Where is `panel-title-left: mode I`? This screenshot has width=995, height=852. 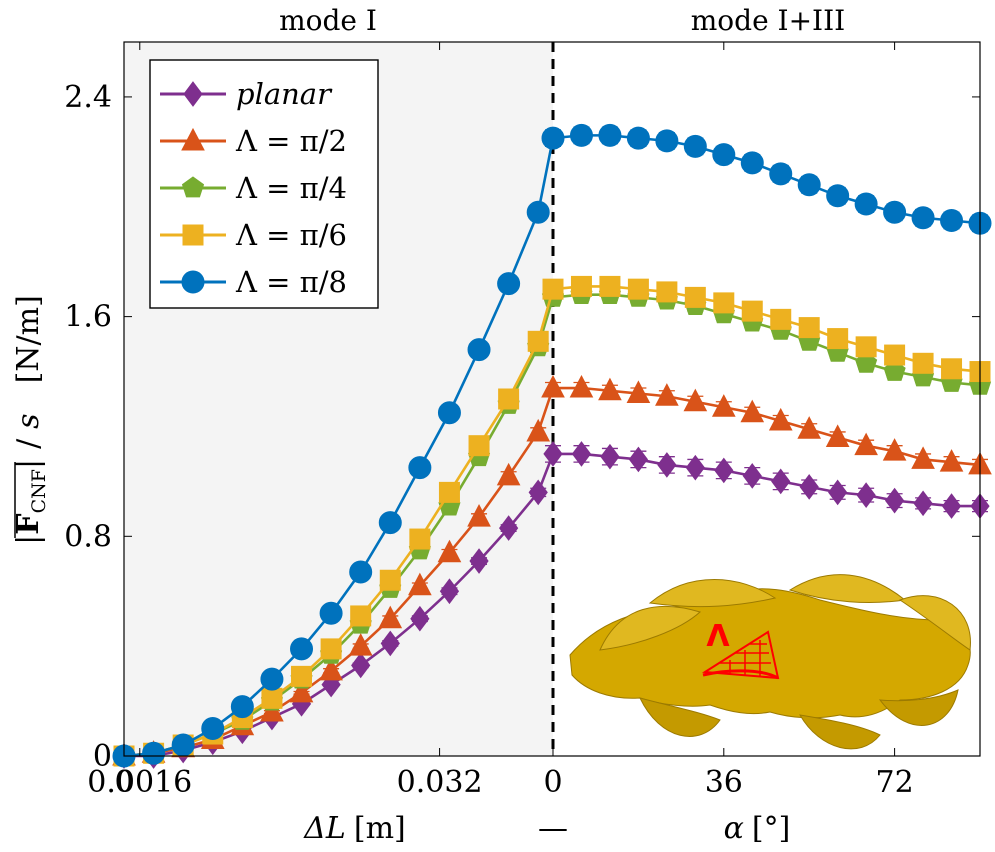
panel-title-left: mode I is located at coordinates (328, 20).